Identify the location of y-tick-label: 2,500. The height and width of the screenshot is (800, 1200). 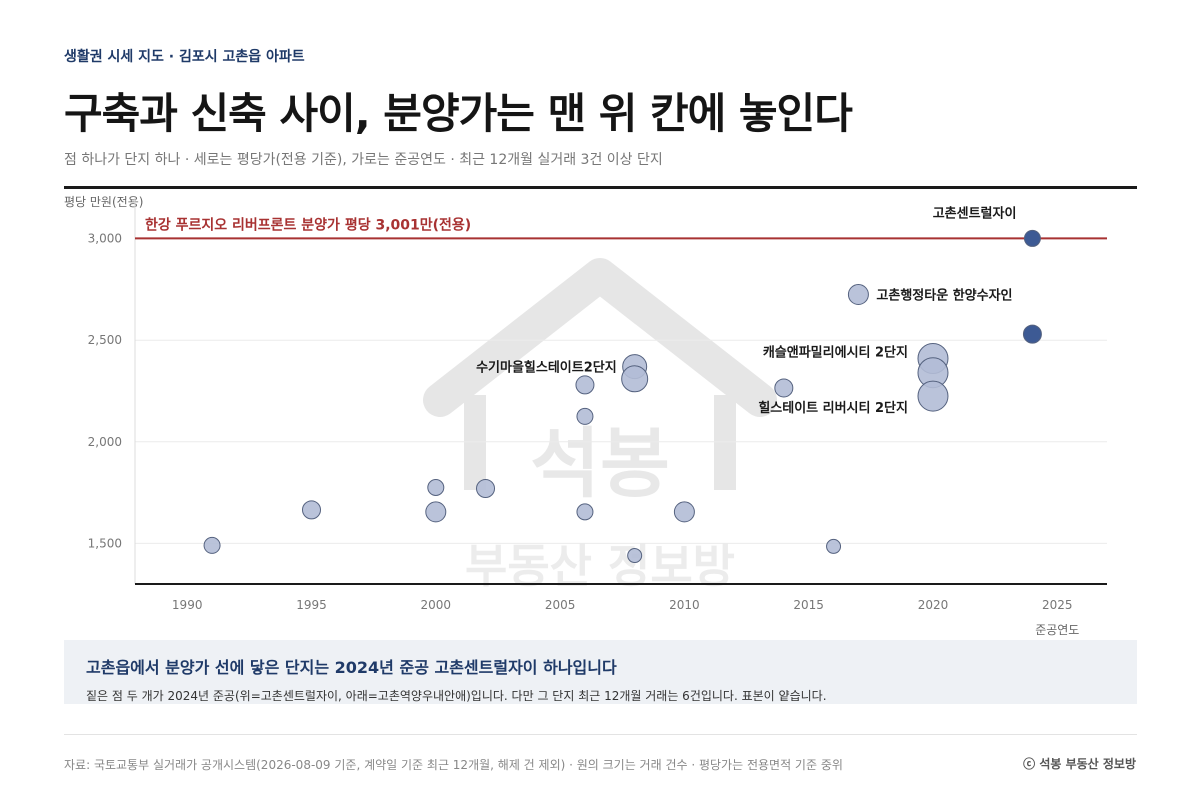
(105, 340).